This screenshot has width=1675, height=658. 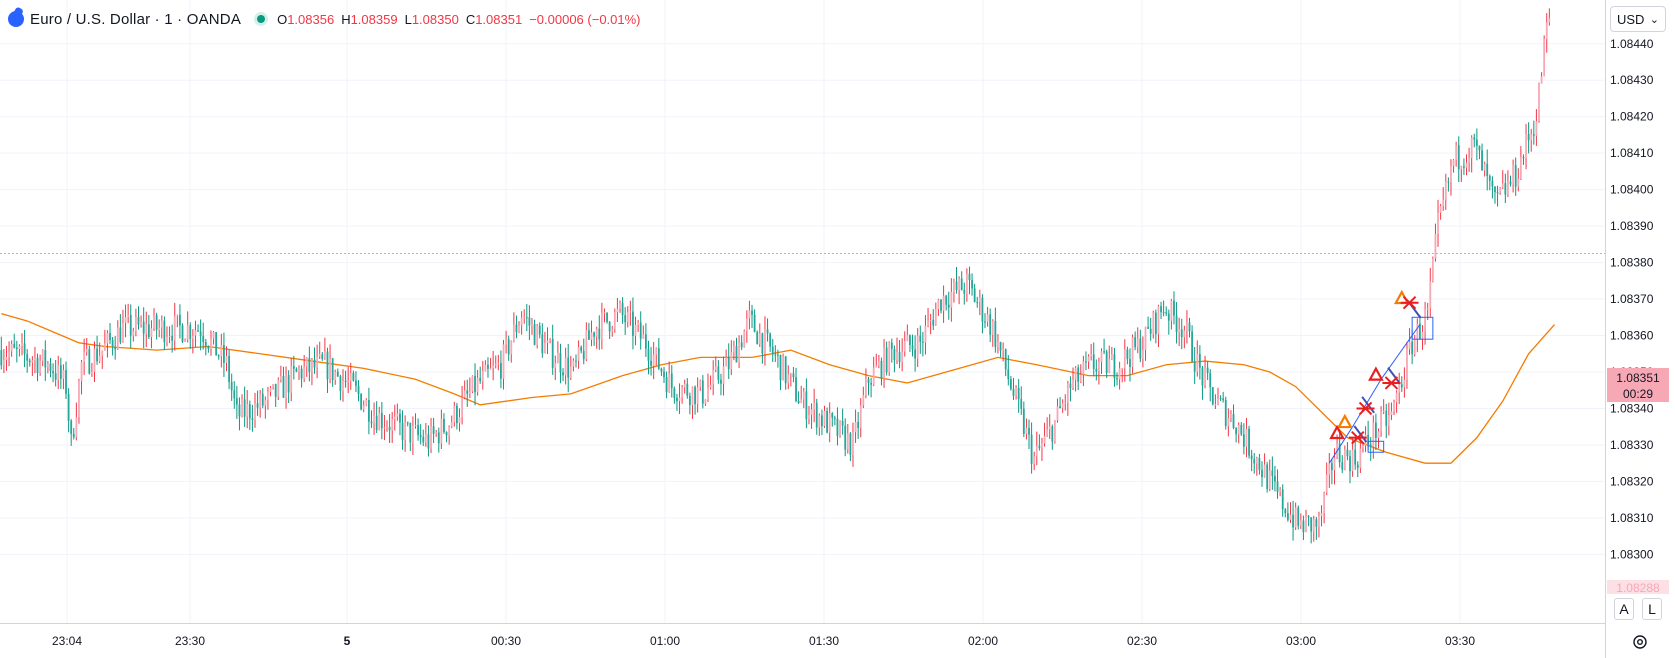 What do you see at coordinates (1381, 376) in the screenshot?
I see `pattern-annotations` at bounding box center [1381, 376].